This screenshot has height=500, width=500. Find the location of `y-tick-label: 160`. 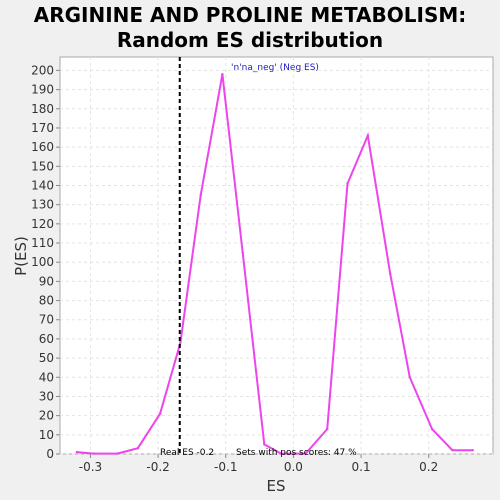

y-tick-label: 160 is located at coordinates (42, 147).